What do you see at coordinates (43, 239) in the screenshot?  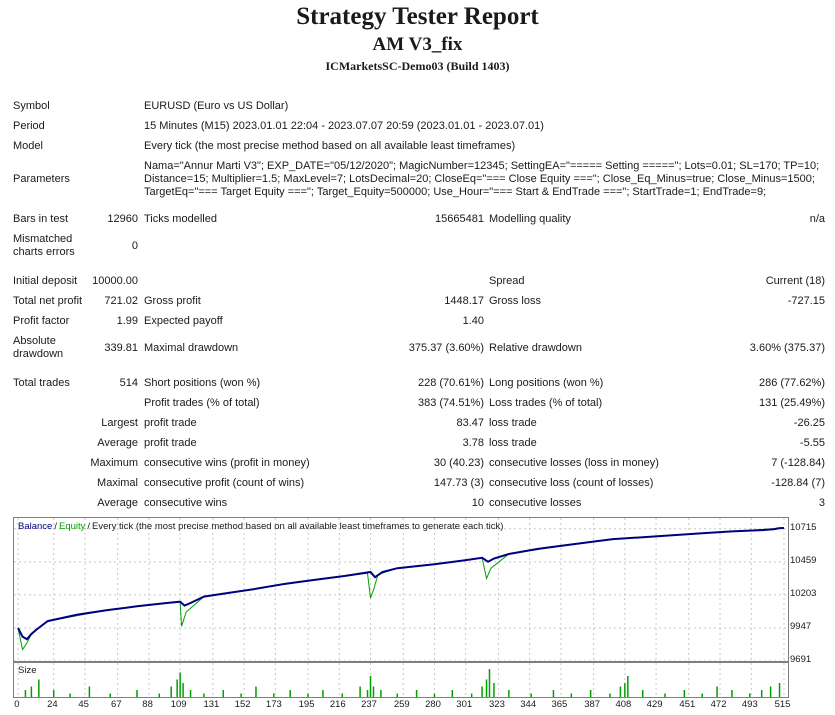 I see `mismatch-label-1: Mismatched` at bounding box center [43, 239].